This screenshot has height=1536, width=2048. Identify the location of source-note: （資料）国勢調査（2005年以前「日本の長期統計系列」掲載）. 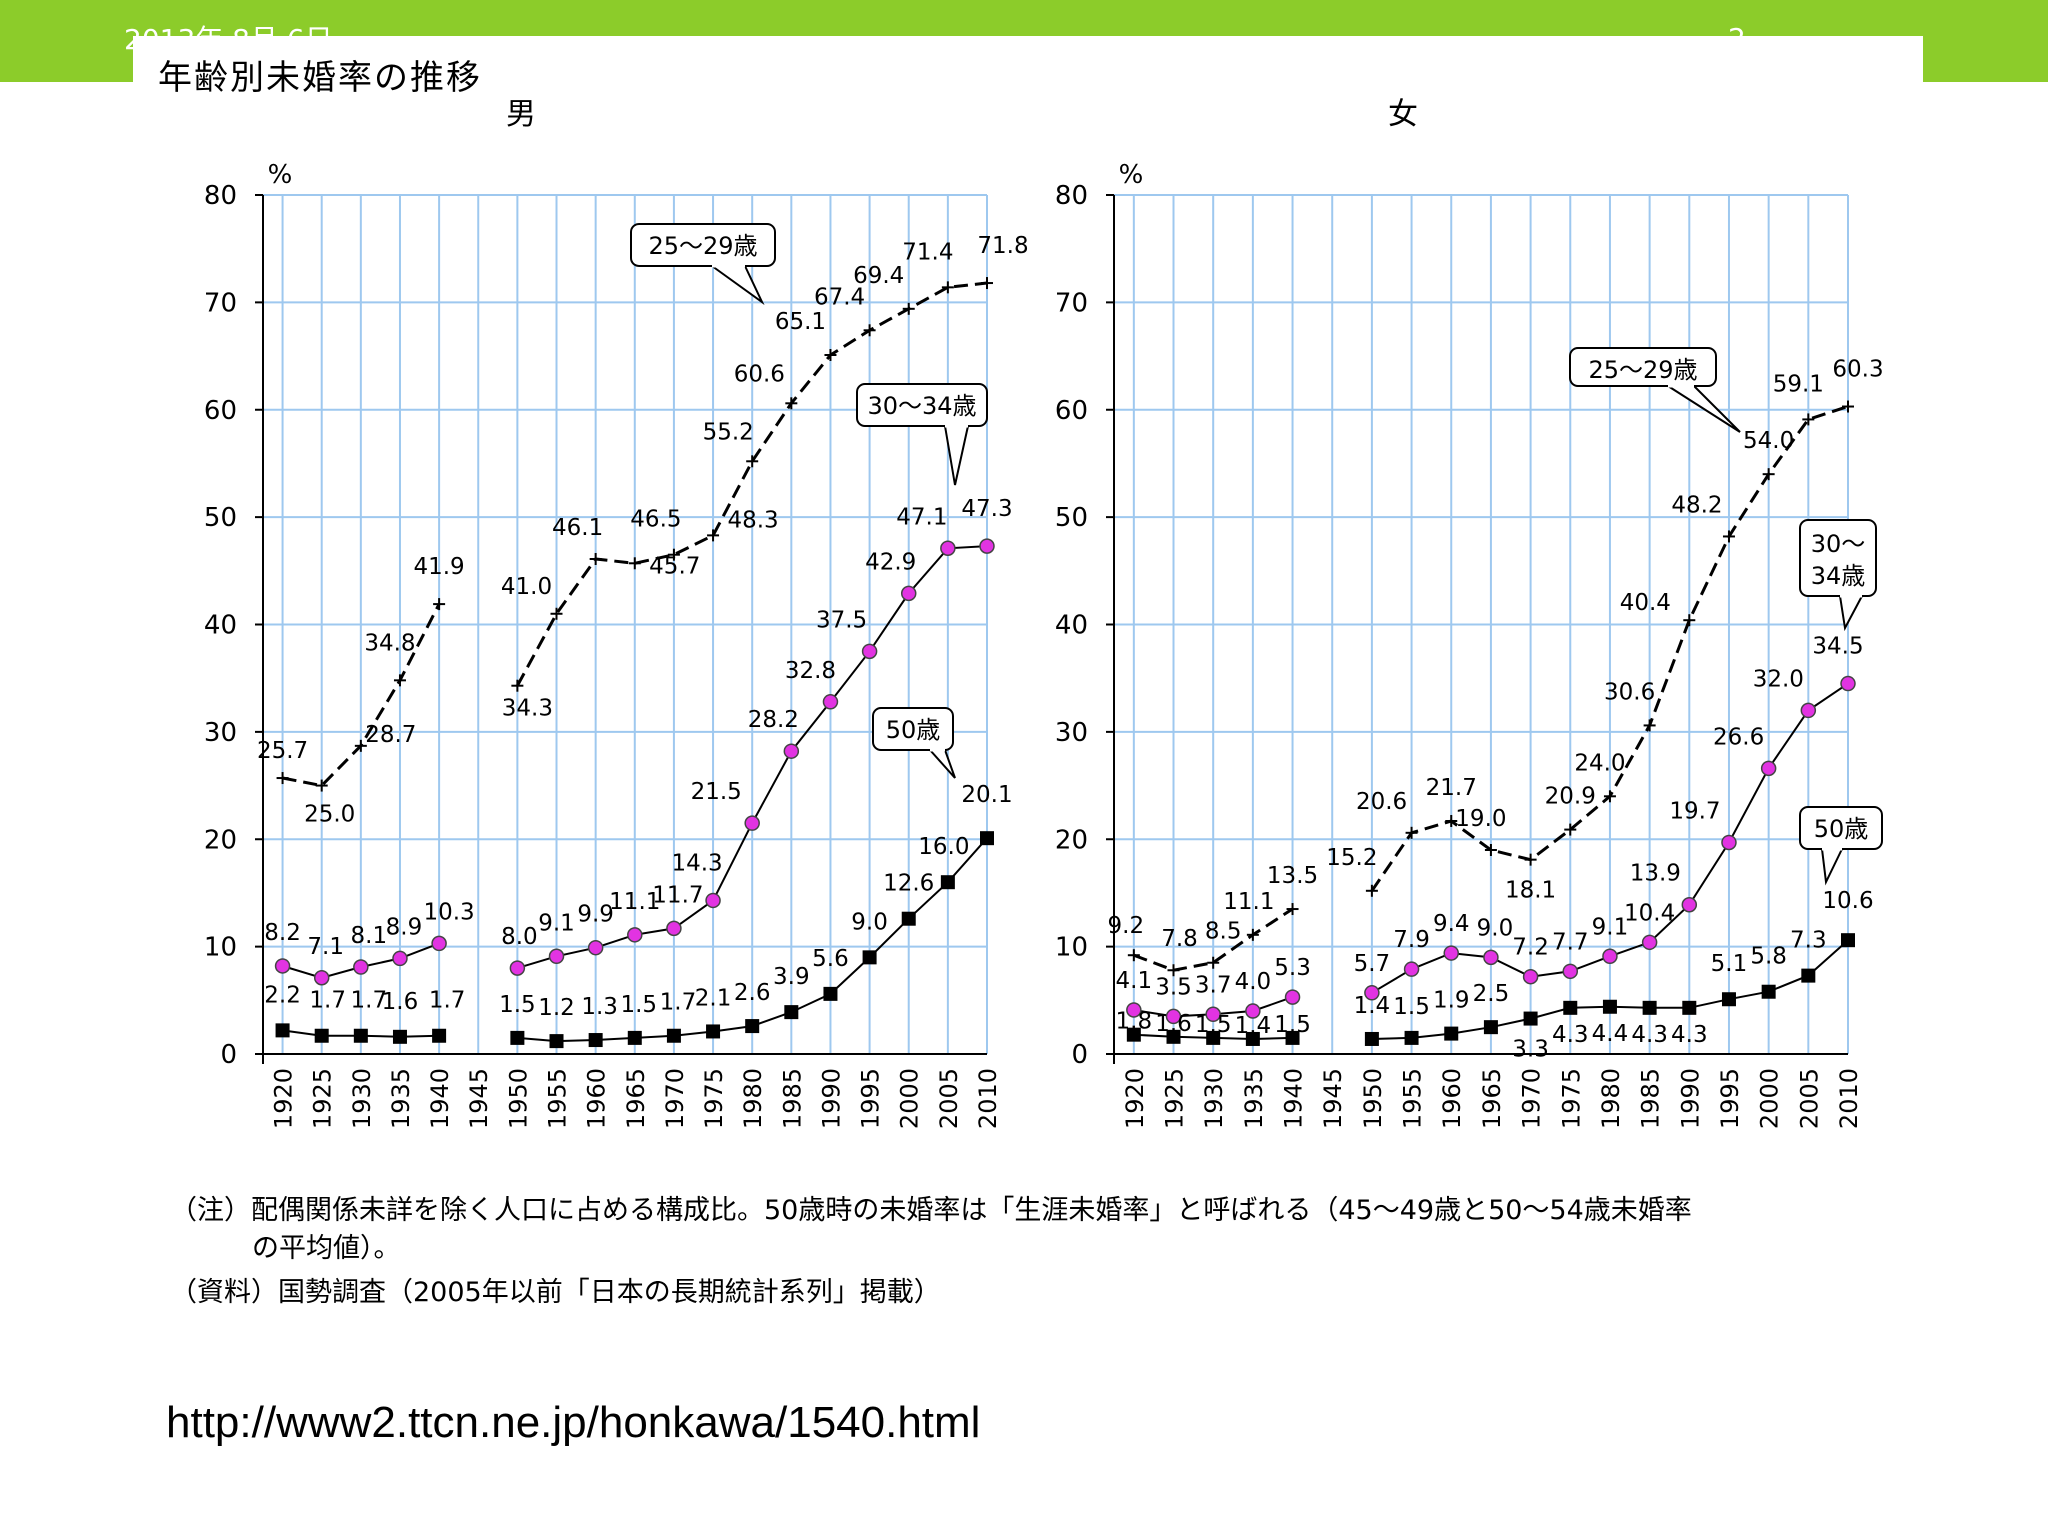
(555, 1292).